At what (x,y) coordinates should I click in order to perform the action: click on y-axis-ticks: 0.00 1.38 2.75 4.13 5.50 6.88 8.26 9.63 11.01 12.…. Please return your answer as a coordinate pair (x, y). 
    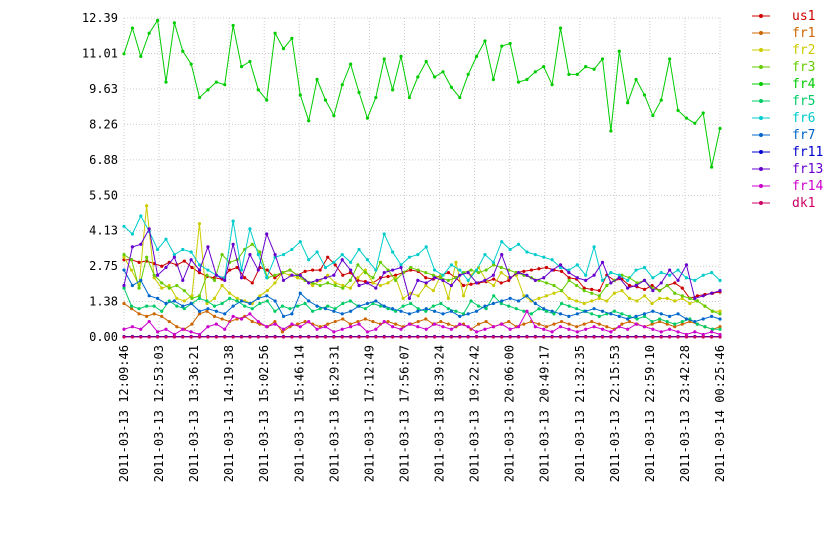
    Looking at the image, I should click on (100, 177).